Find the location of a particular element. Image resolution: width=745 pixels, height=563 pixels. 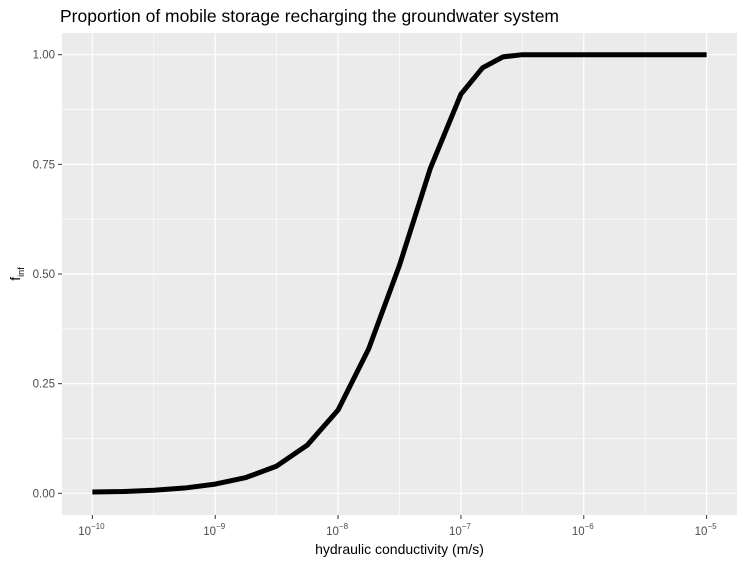

y-axis: 0.00 0.25 0.50 0.75 1.00 is located at coordinates (47, 275).